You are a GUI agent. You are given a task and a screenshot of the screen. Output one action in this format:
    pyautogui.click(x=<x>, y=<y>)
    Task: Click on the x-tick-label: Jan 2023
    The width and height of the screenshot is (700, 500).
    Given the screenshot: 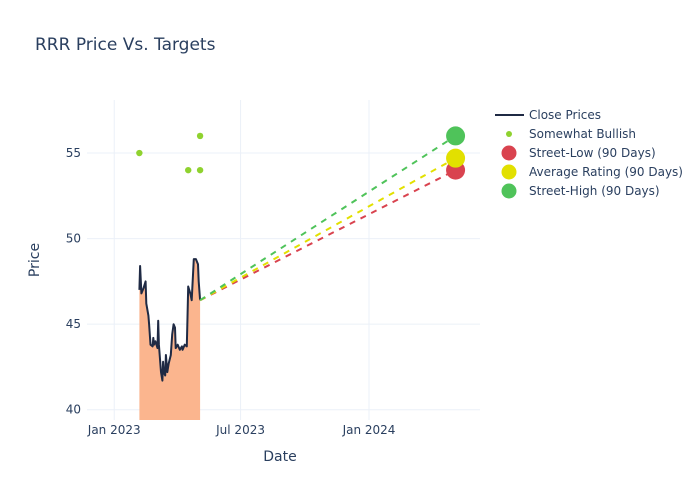 What is the action you would take?
    pyautogui.click(x=114, y=430)
    